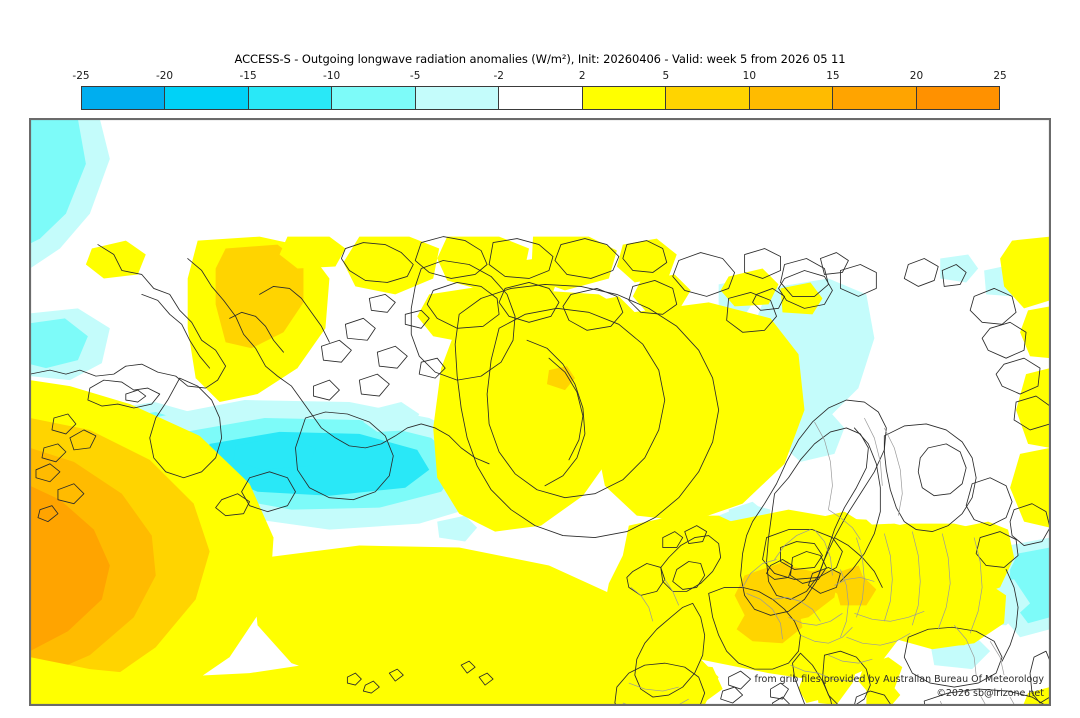 The image size is (1080, 718). I want to click on colorbar-tick-4: -5, so click(415, 76).